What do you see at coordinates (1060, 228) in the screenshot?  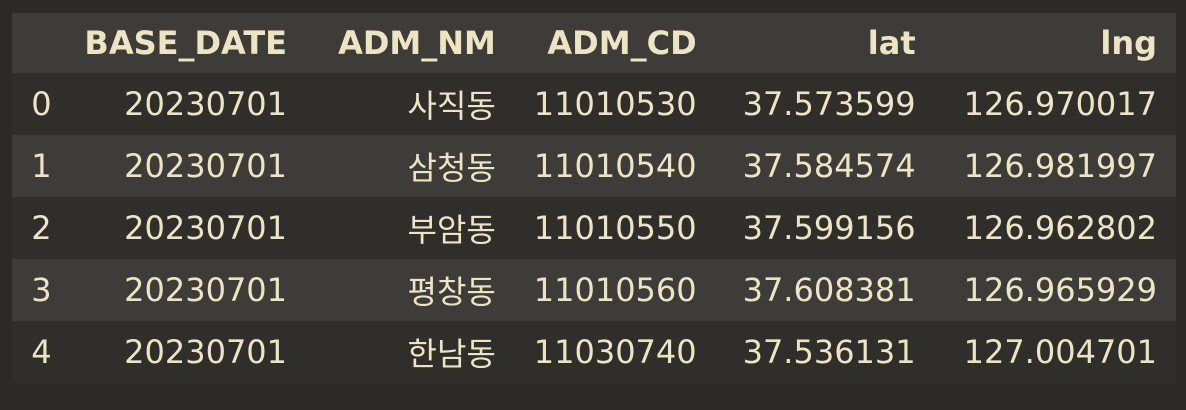 I see `cell-lng: 126.962802` at bounding box center [1060, 228].